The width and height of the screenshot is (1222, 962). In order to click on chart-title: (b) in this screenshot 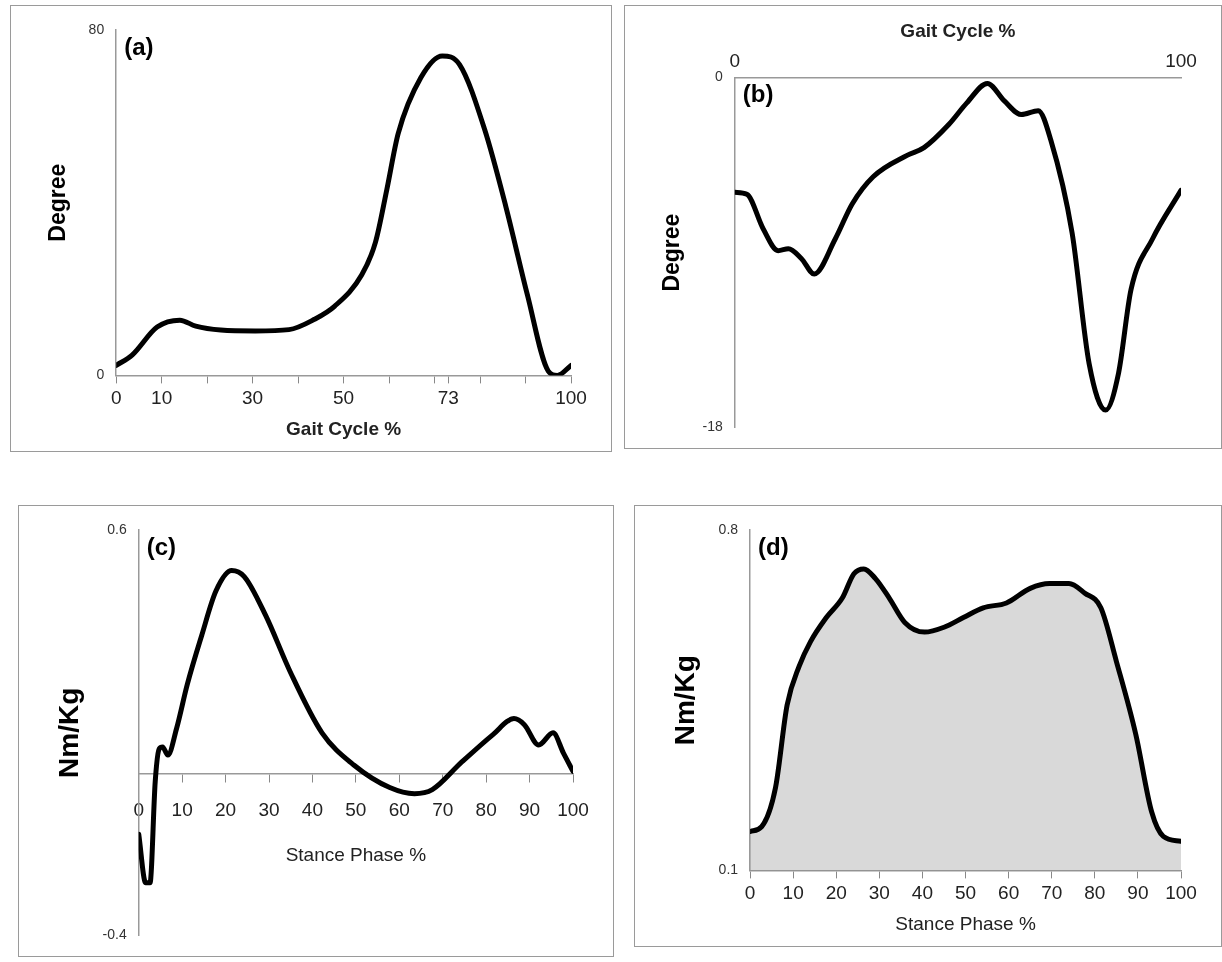, I will do `click(758, 94)`.